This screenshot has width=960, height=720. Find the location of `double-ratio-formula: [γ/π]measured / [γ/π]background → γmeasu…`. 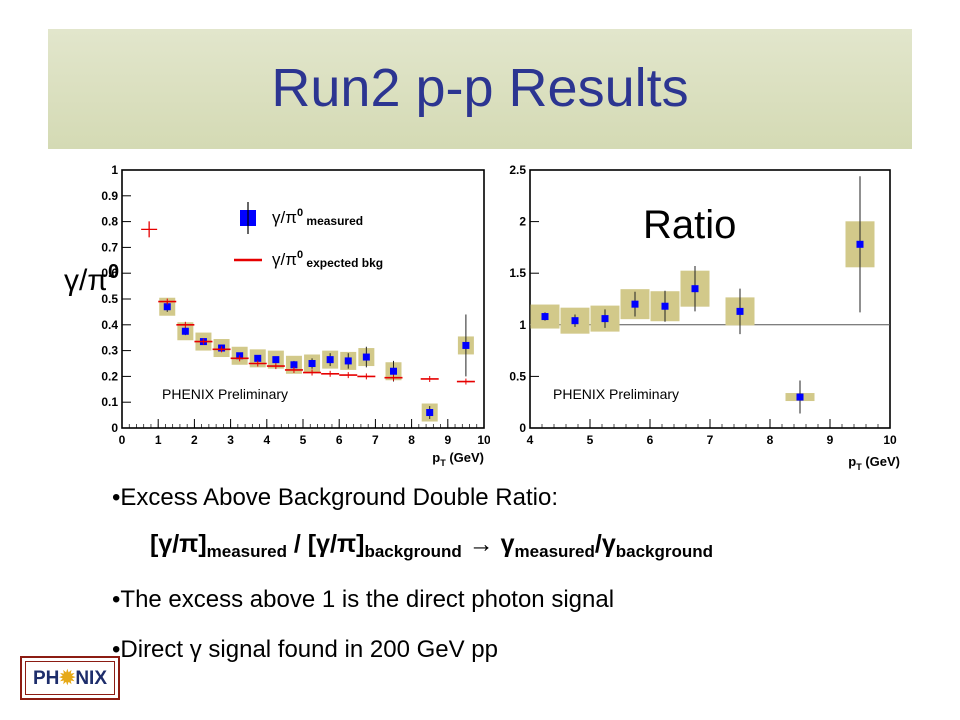

double-ratio-formula: [γ/π]measured / [γ/π]background → γmeasu… is located at coordinates (431, 546).